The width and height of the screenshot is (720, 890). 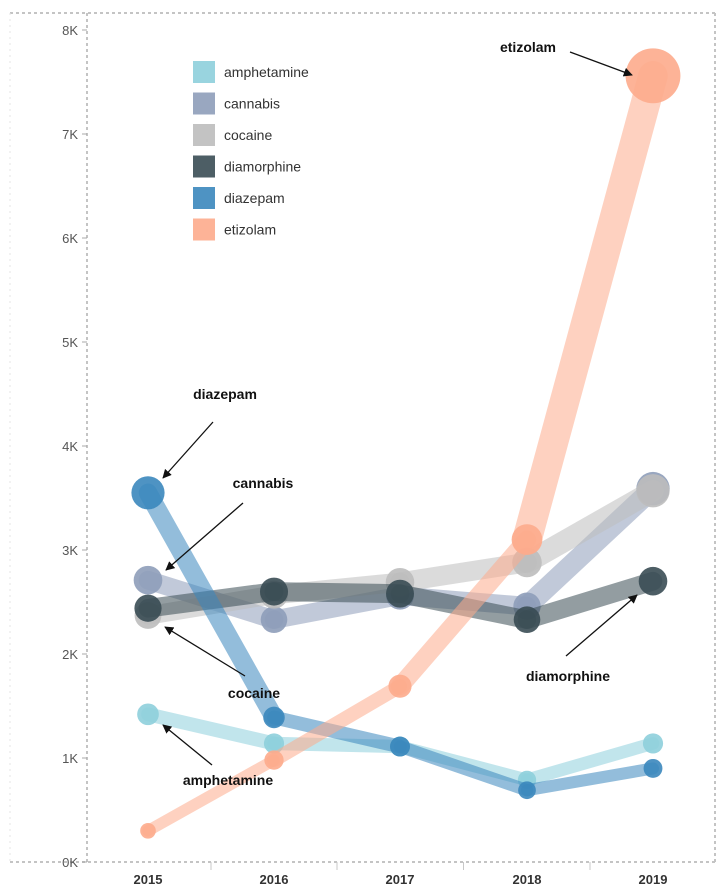 I want to click on legend-swatch-etizolam, so click(x=204, y=229).